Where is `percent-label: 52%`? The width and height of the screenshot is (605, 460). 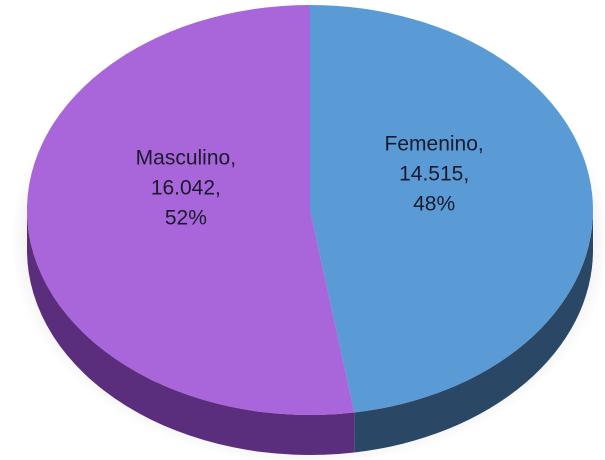
percent-label: 52% is located at coordinates (186, 218).